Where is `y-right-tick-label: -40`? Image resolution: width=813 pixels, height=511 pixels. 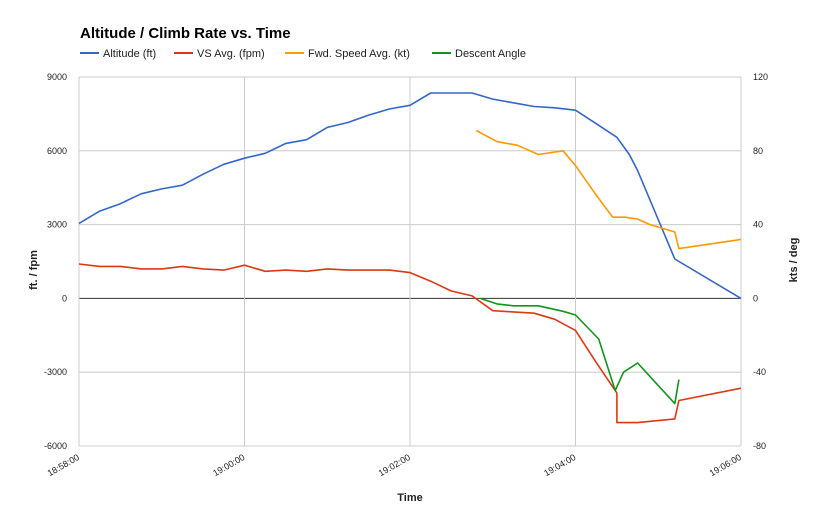 y-right-tick-label: -40 is located at coordinates (759, 372).